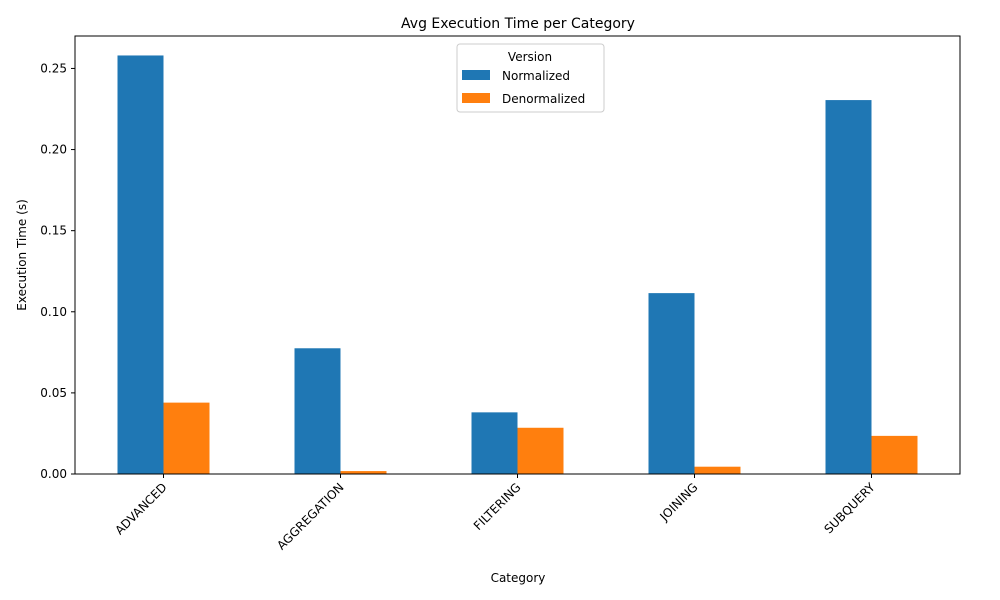 This screenshot has height=600, width=1000. What do you see at coordinates (140, 508) in the screenshot?
I see `x-tick-label: ADVANCED` at bounding box center [140, 508].